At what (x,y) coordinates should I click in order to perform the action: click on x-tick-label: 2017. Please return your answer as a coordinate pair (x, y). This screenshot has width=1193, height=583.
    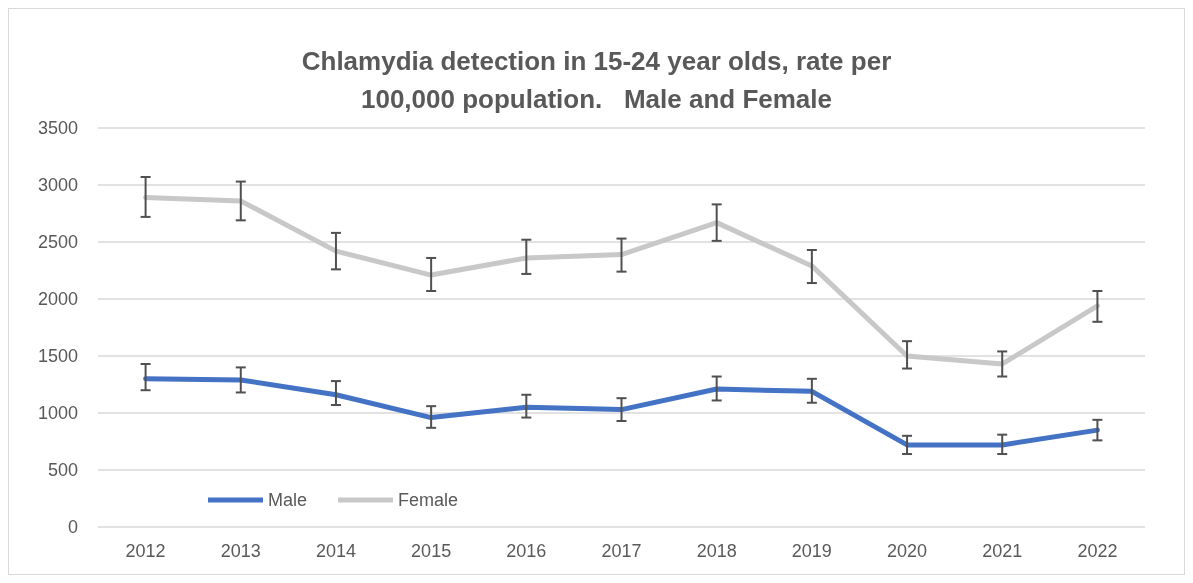
    Looking at the image, I should click on (621, 551).